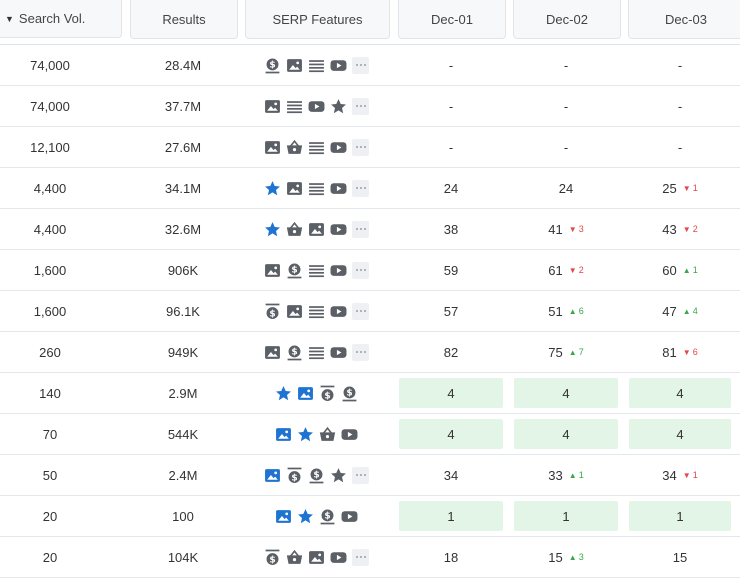  What do you see at coordinates (370, 311) in the screenshot?
I see `table-row: 1,600 96.1K $57 51 ▲ 6 47 ▲ 4` at bounding box center [370, 311].